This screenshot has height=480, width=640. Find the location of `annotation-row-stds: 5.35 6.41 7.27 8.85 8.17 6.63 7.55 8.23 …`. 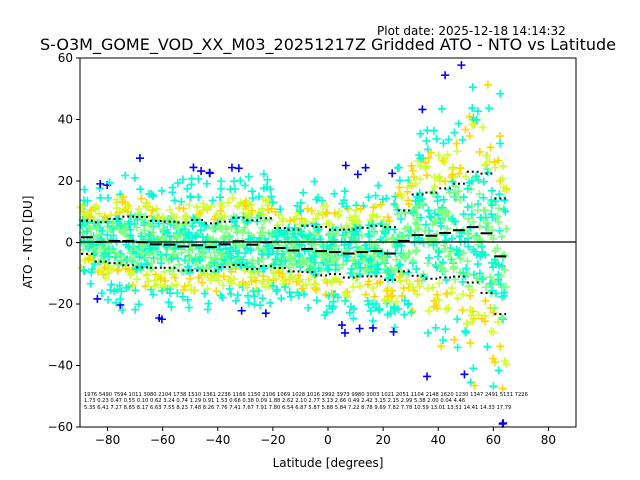

annotation-row-stds: 5.35 6.41 7.27 8.85 8.17 6.63 7.55 8.23 … is located at coordinates (297, 408).